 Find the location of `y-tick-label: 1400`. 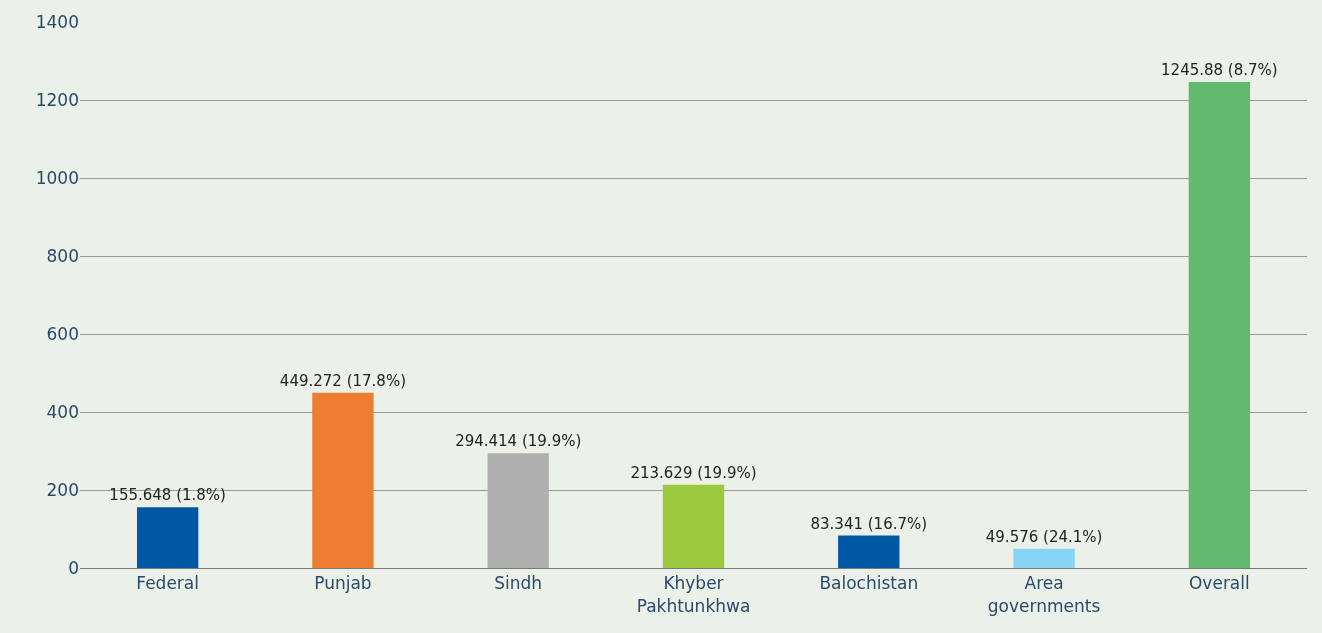

y-tick-label: 1400 is located at coordinates (57, 21).